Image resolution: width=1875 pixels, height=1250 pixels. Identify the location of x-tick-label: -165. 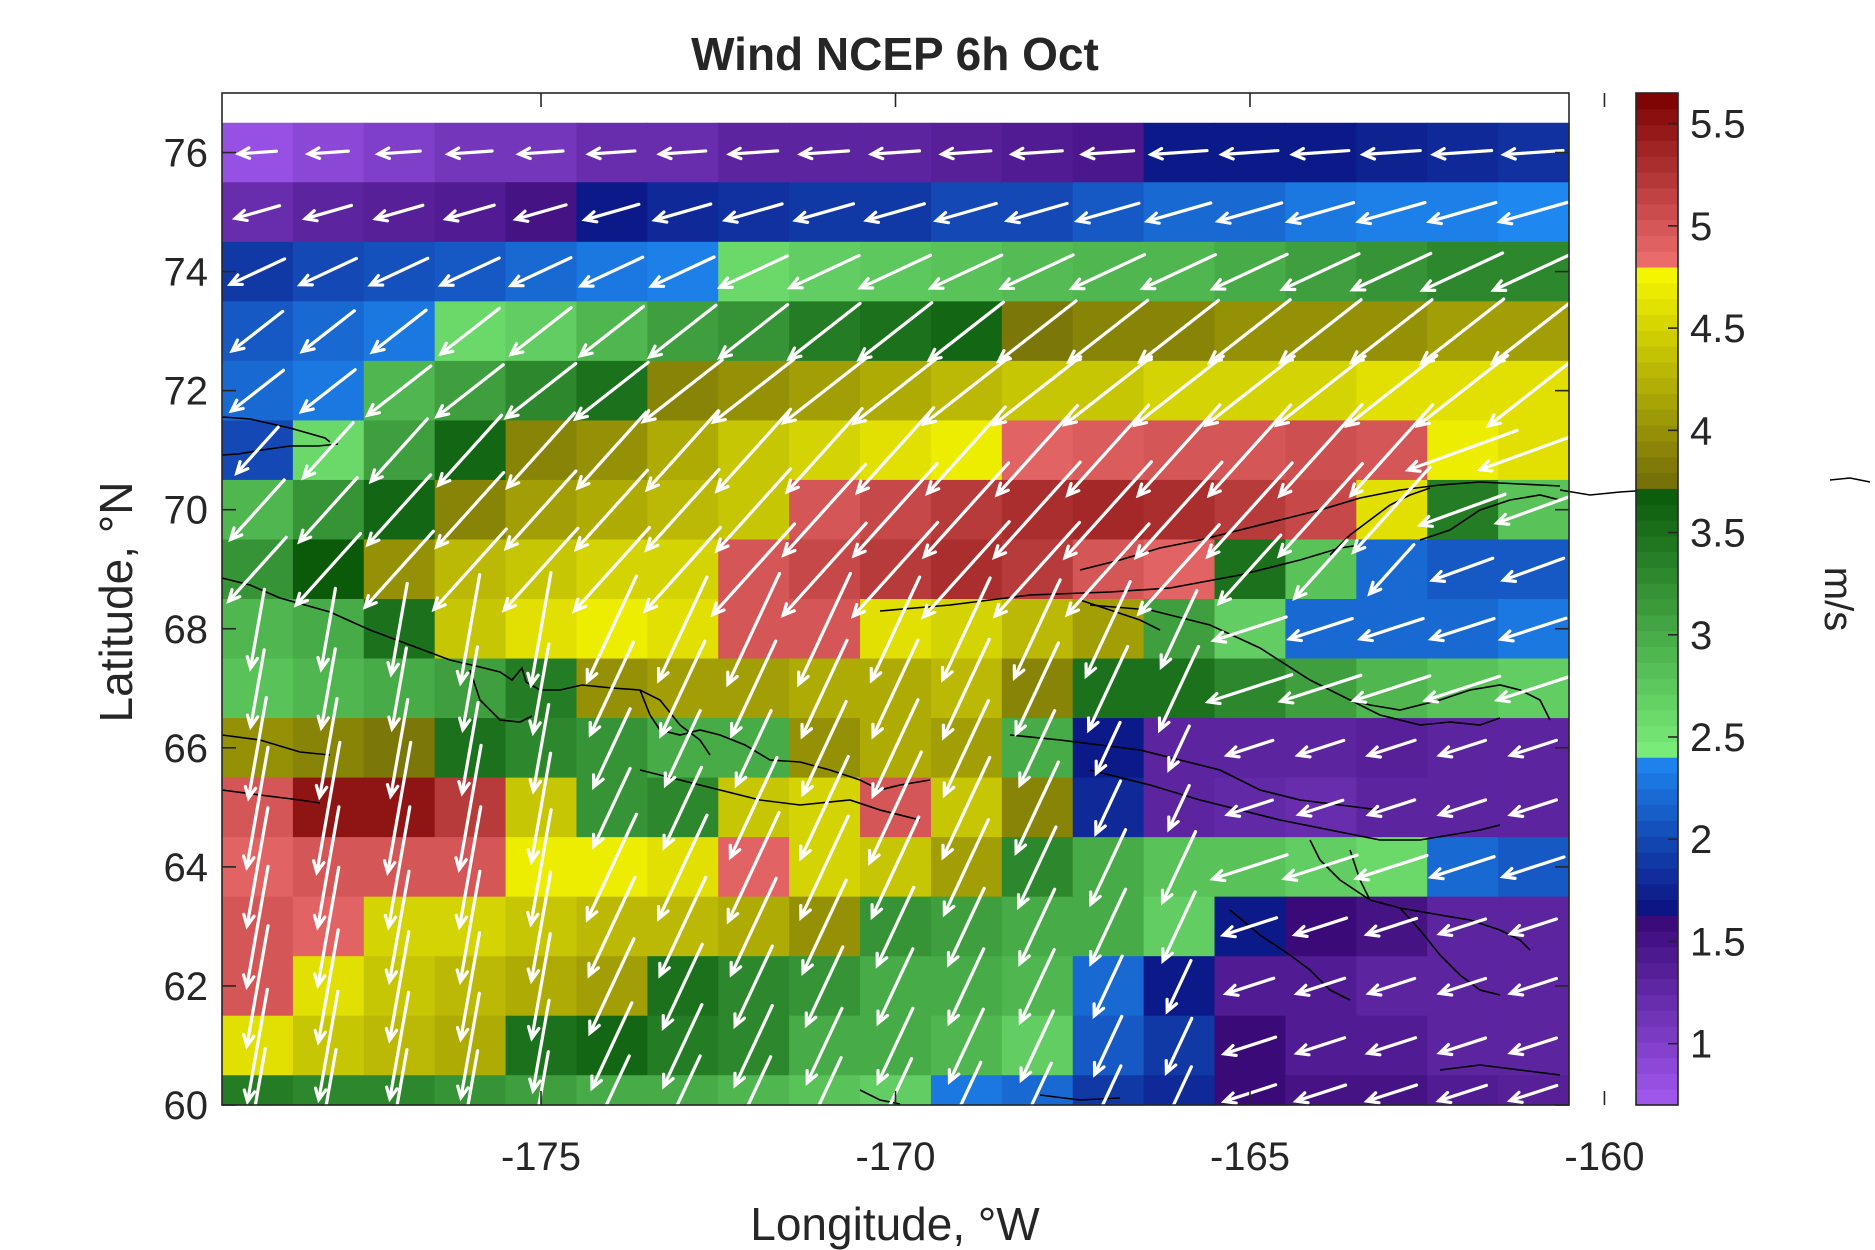
(1250, 1157).